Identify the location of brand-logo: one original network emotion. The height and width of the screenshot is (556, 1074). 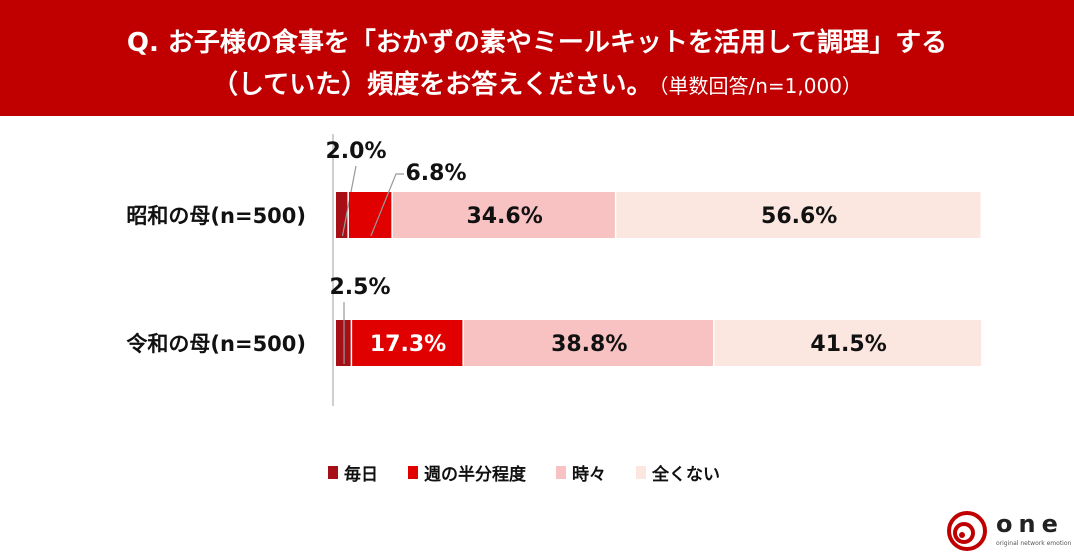
(1008, 531).